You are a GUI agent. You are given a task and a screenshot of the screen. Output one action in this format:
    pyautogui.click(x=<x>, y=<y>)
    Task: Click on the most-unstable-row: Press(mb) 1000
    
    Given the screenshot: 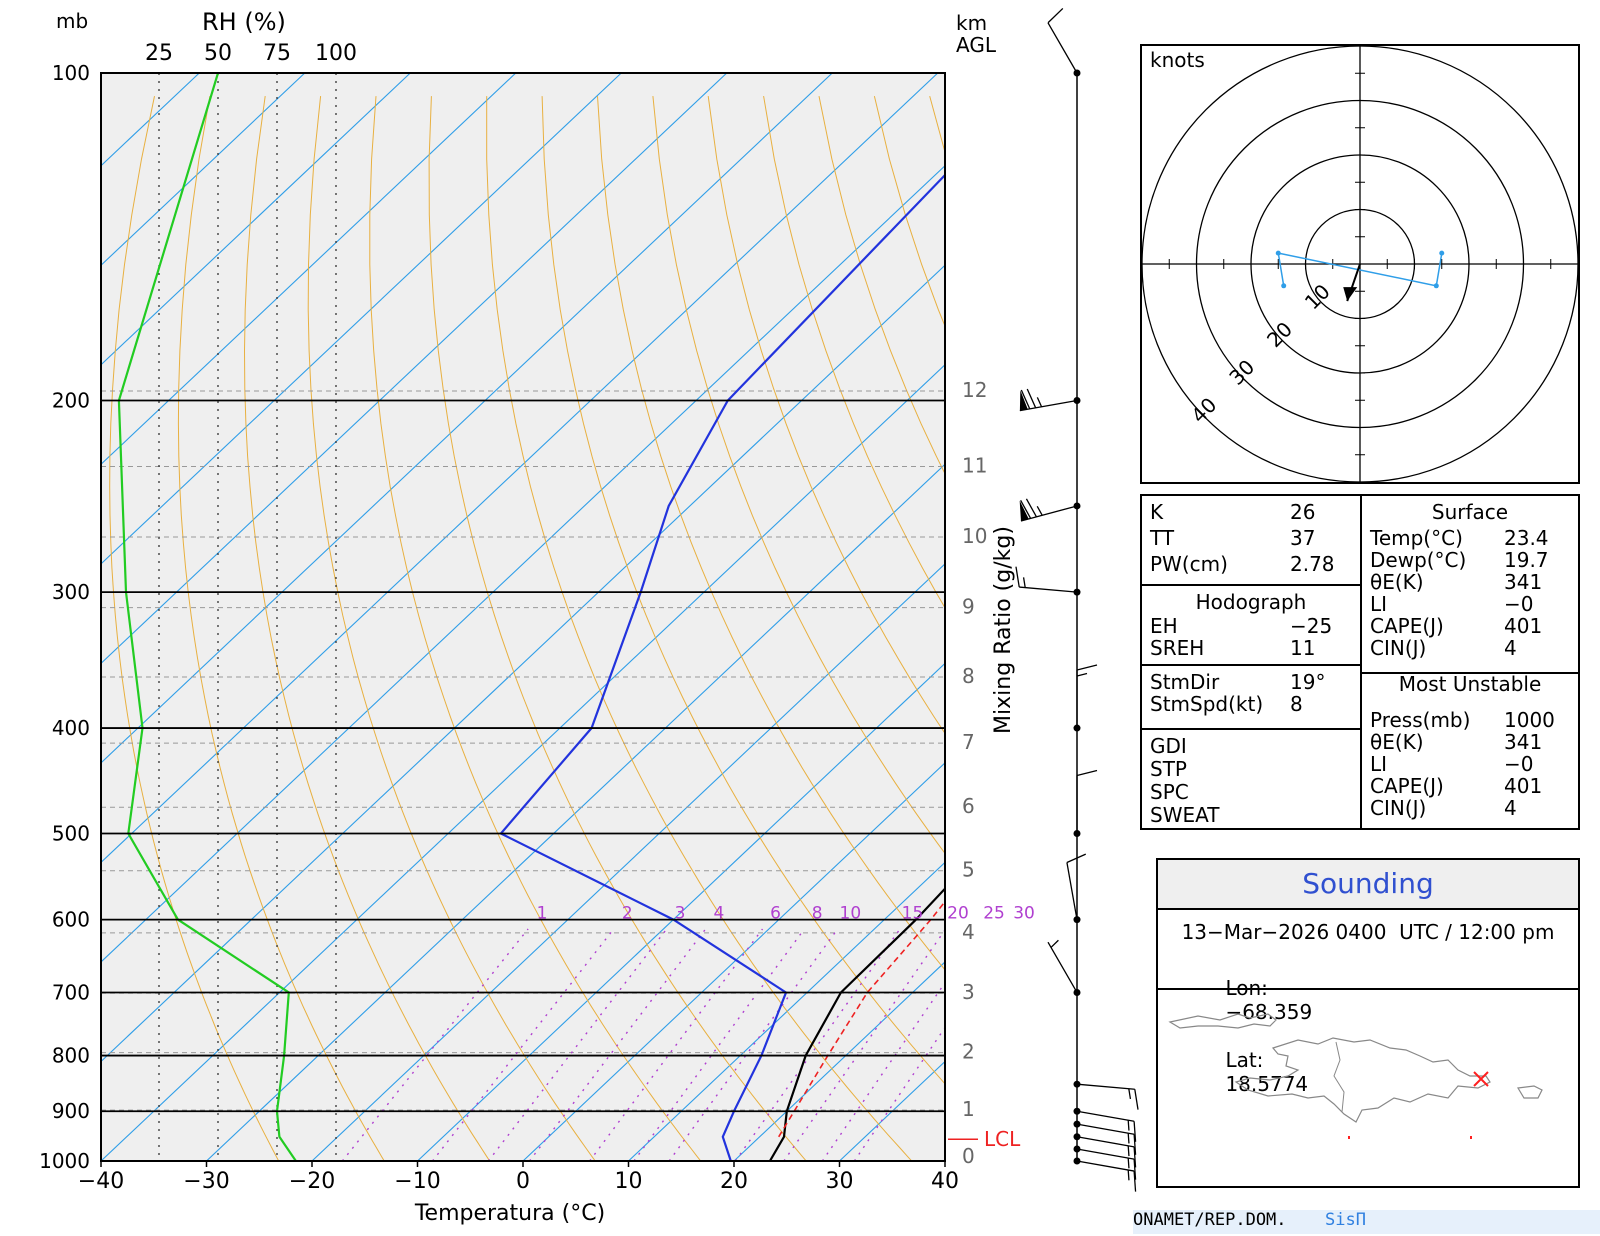 What is the action you would take?
    pyautogui.click(x=1462, y=720)
    